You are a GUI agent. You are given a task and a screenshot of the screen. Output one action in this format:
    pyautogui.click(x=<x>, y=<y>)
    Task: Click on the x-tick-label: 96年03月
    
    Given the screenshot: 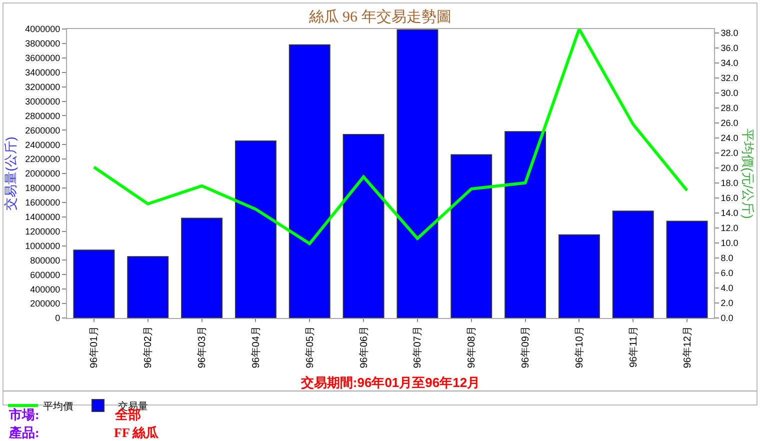 What is the action you would take?
    pyautogui.click(x=202, y=347)
    